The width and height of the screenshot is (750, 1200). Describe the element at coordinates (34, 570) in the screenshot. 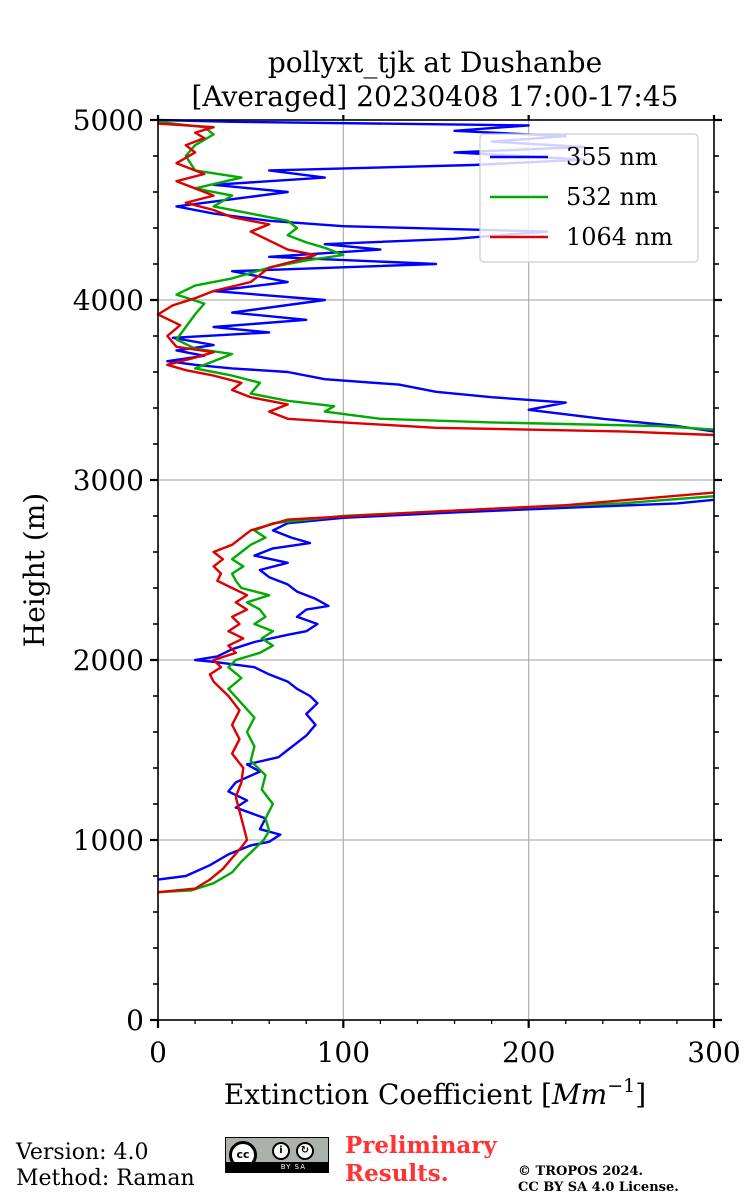

I see `y-axis-label: Height (m)` at that location.